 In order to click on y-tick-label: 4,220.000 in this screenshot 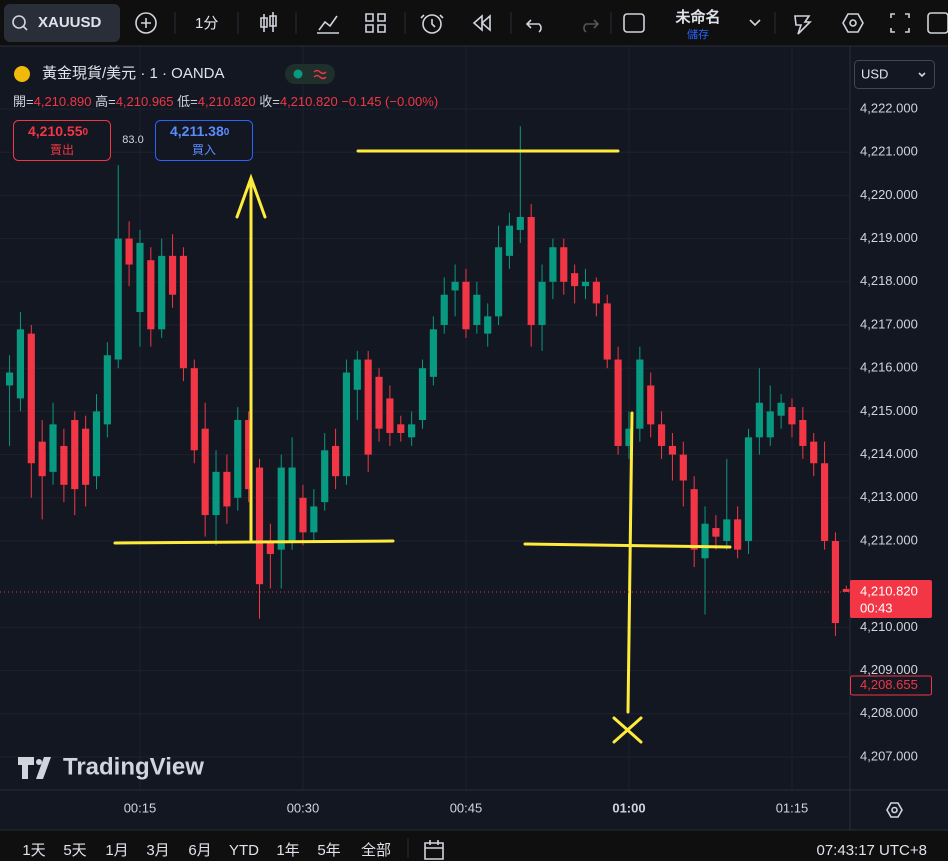, I will do `click(889, 194)`.